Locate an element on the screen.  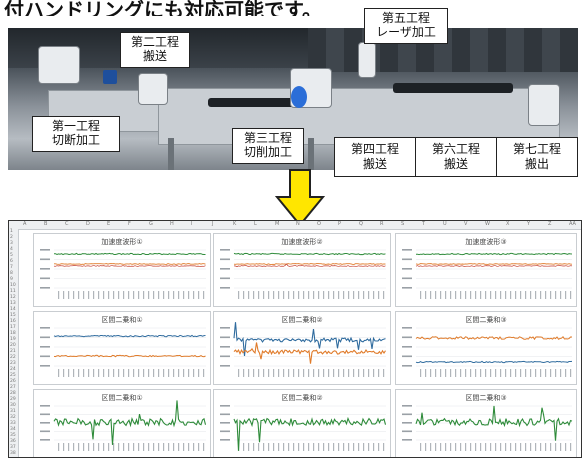
column-header: M is located at coordinates (277, 224).